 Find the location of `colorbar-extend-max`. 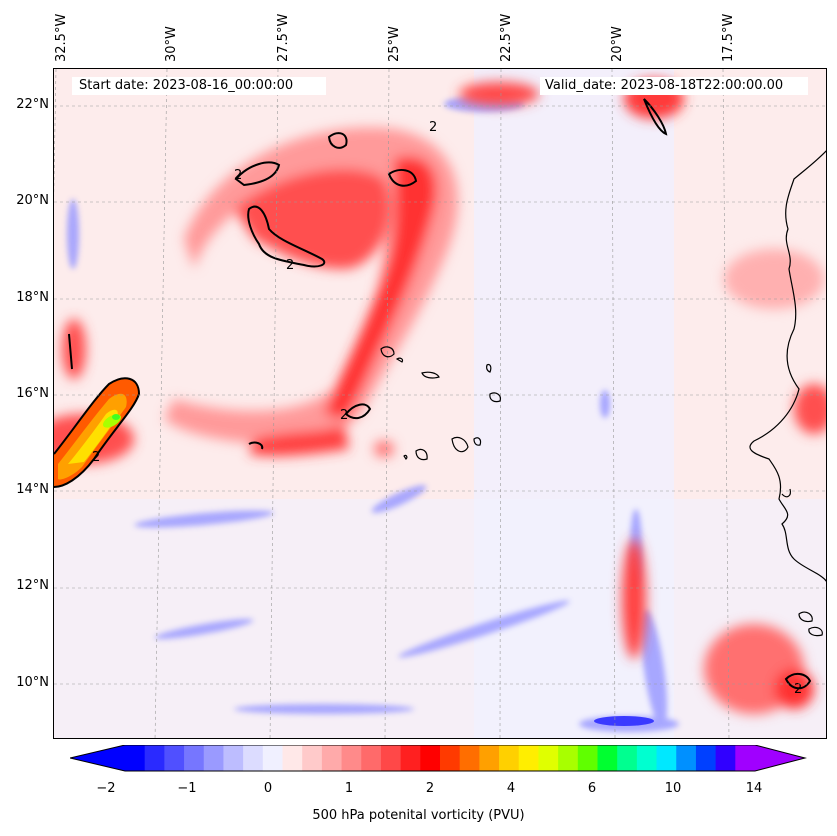

colorbar-extend-max is located at coordinates (780, 758).